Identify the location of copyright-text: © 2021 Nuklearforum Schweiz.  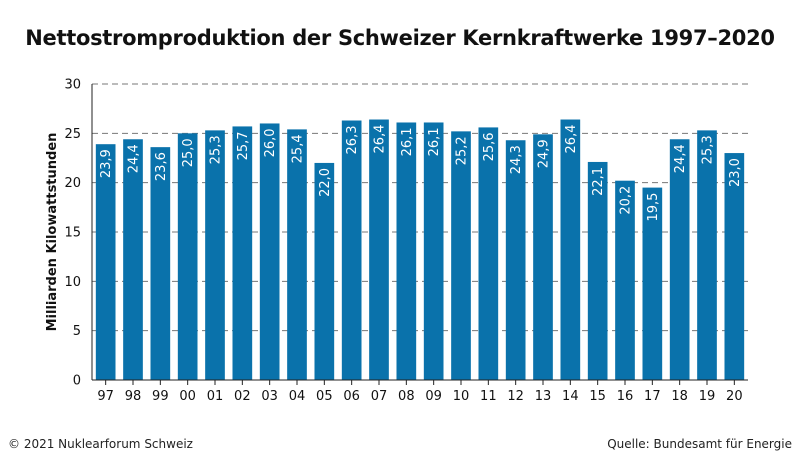
(100, 444).